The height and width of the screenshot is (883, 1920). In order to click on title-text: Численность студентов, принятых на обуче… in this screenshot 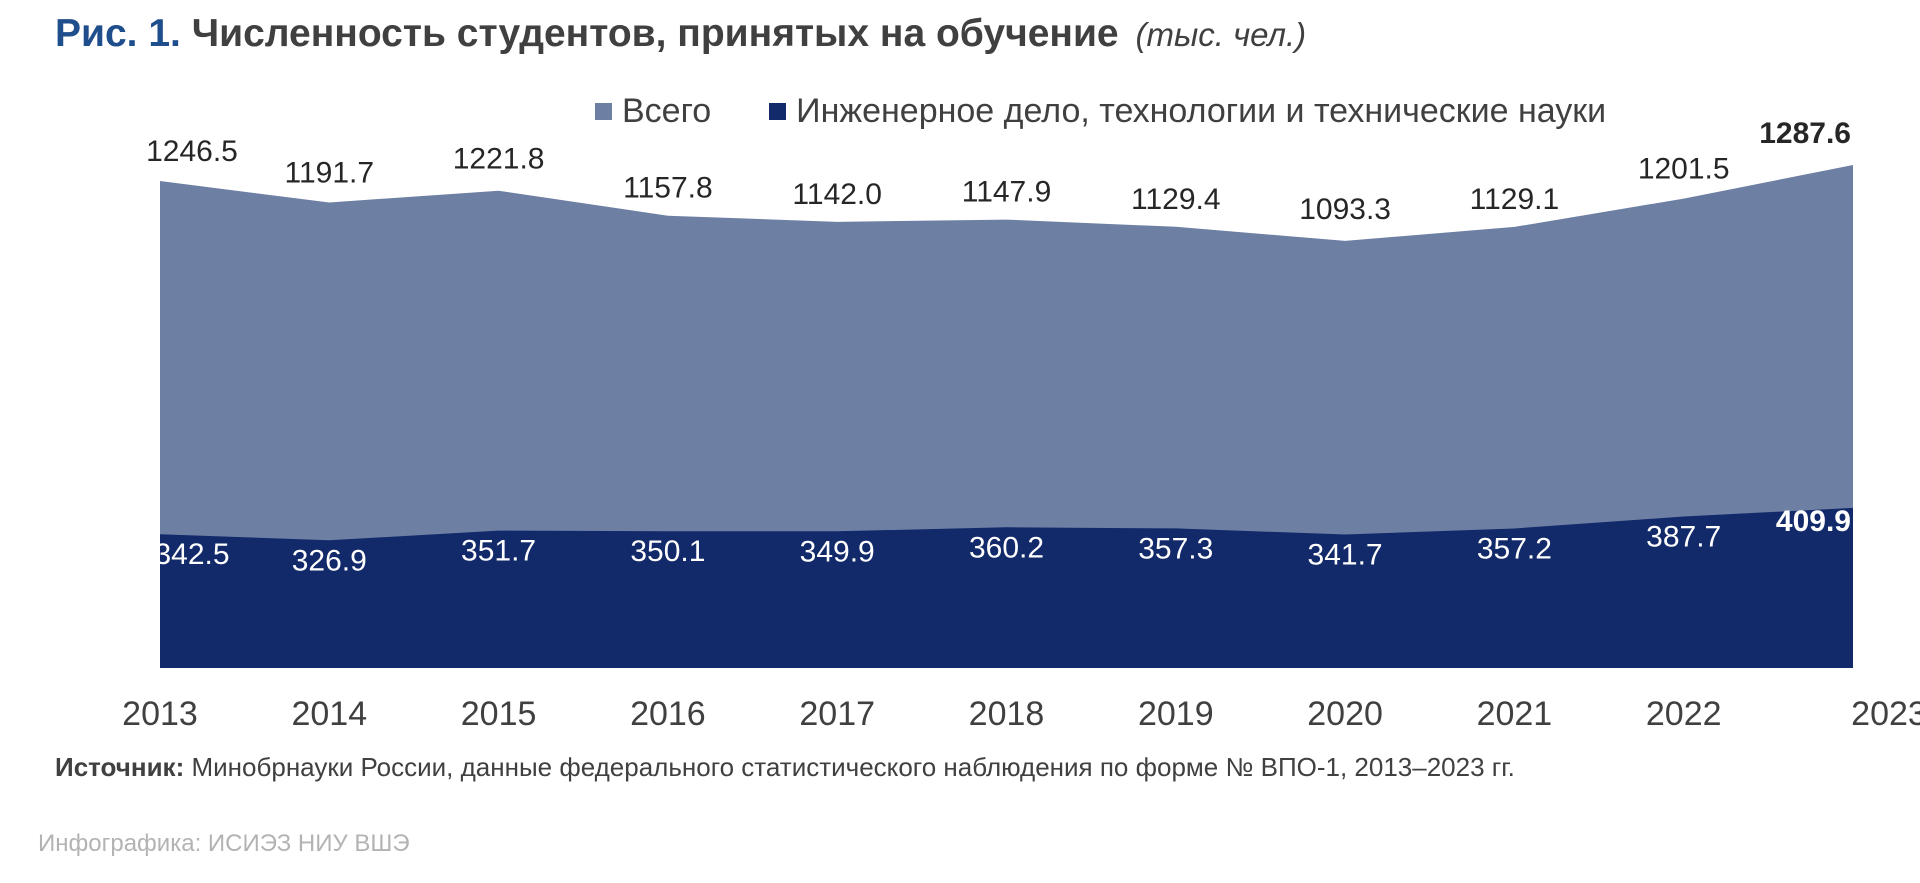, I will do `click(655, 33)`.